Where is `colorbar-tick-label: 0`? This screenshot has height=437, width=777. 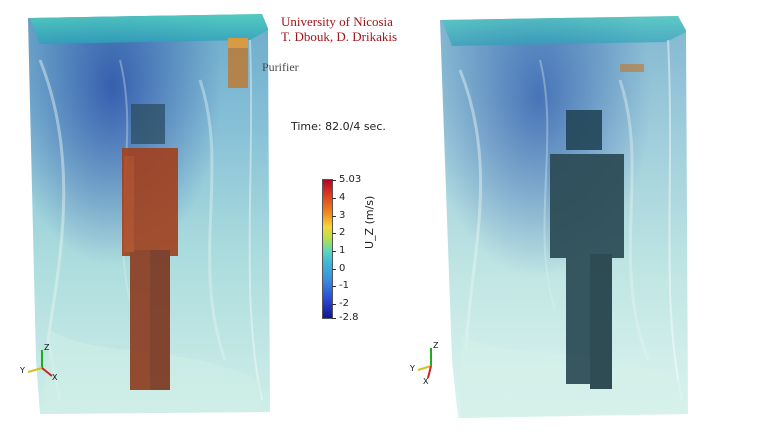 colorbar-tick-label: 0 is located at coordinates (342, 268).